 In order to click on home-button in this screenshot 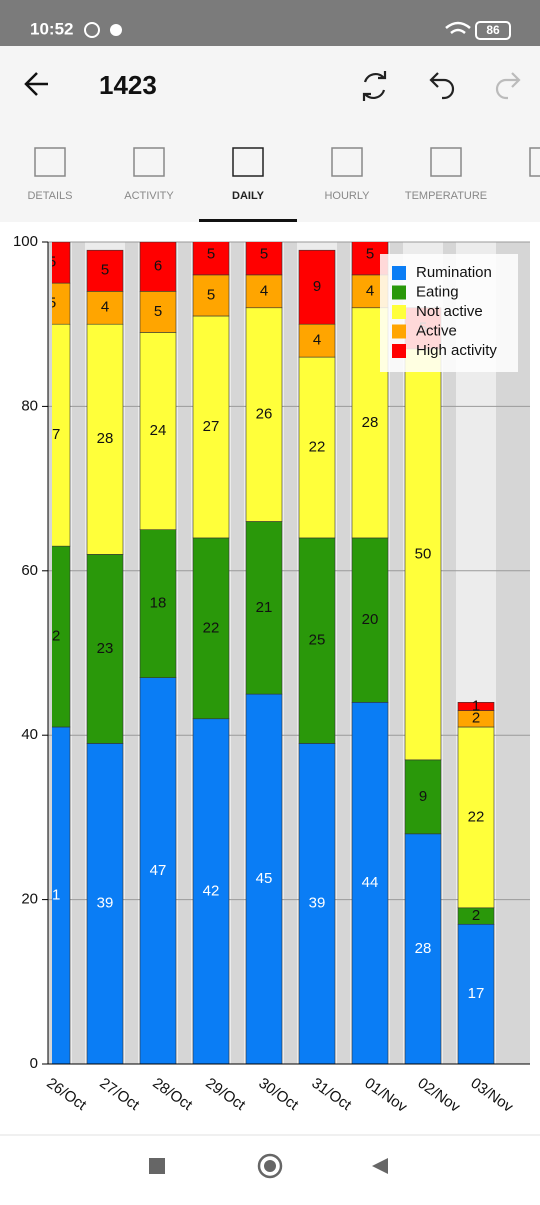, I will do `click(270, 1166)`.